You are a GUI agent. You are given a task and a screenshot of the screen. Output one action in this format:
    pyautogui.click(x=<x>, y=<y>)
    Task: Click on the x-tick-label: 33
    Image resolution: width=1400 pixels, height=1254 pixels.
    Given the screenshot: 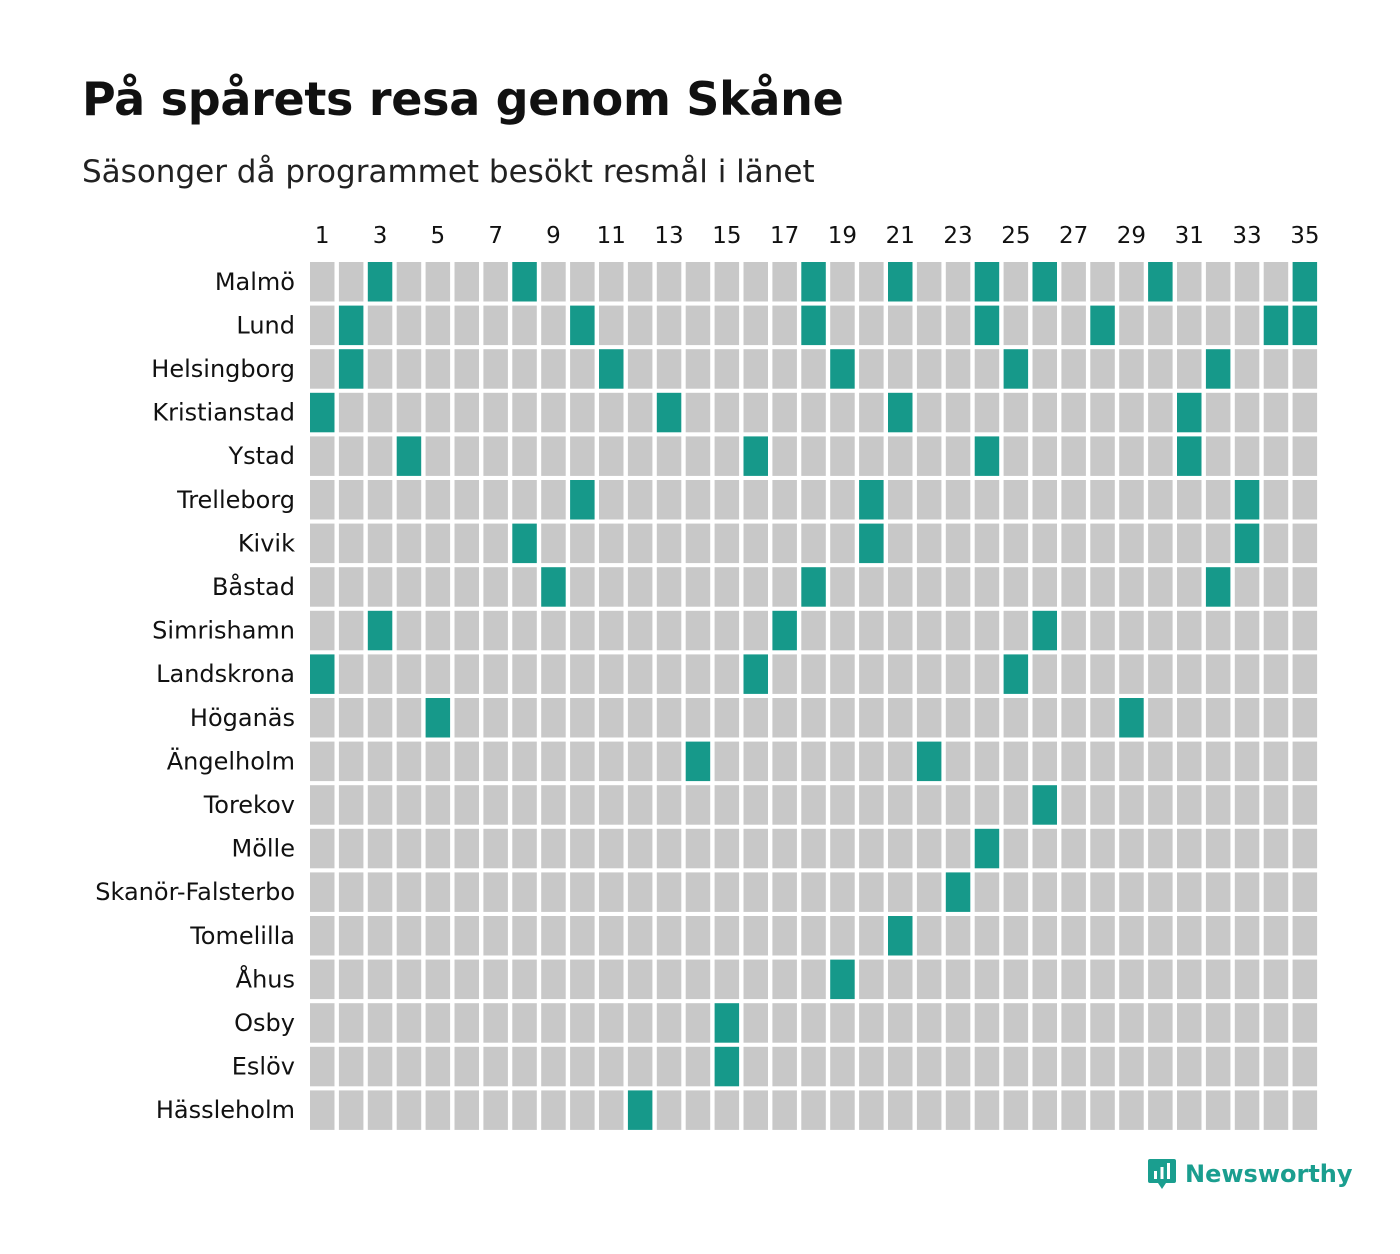 What is the action you would take?
    pyautogui.click(x=1246, y=236)
    